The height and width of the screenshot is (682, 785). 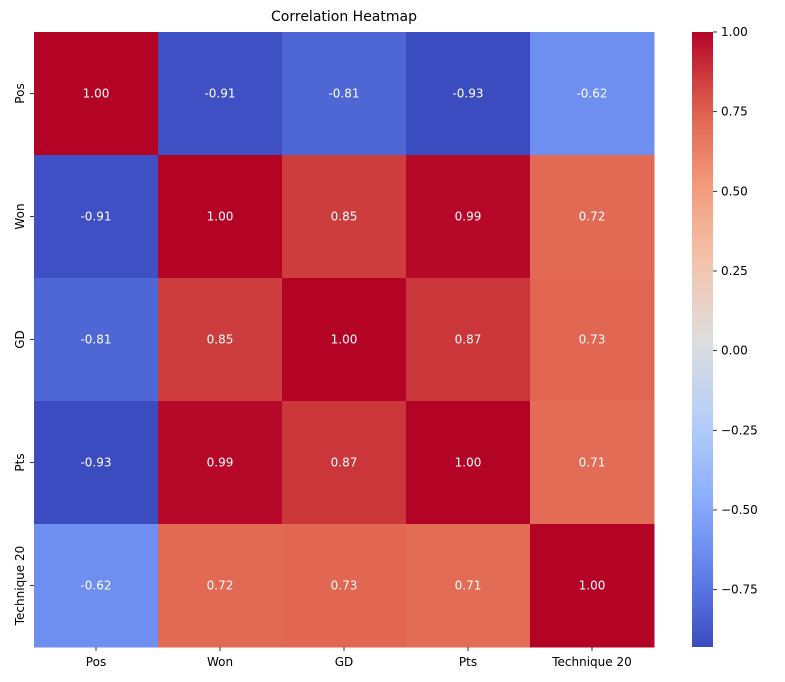 What do you see at coordinates (20, 462) in the screenshot?
I see `y-tick-label: Pts` at bounding box center [20, 462].